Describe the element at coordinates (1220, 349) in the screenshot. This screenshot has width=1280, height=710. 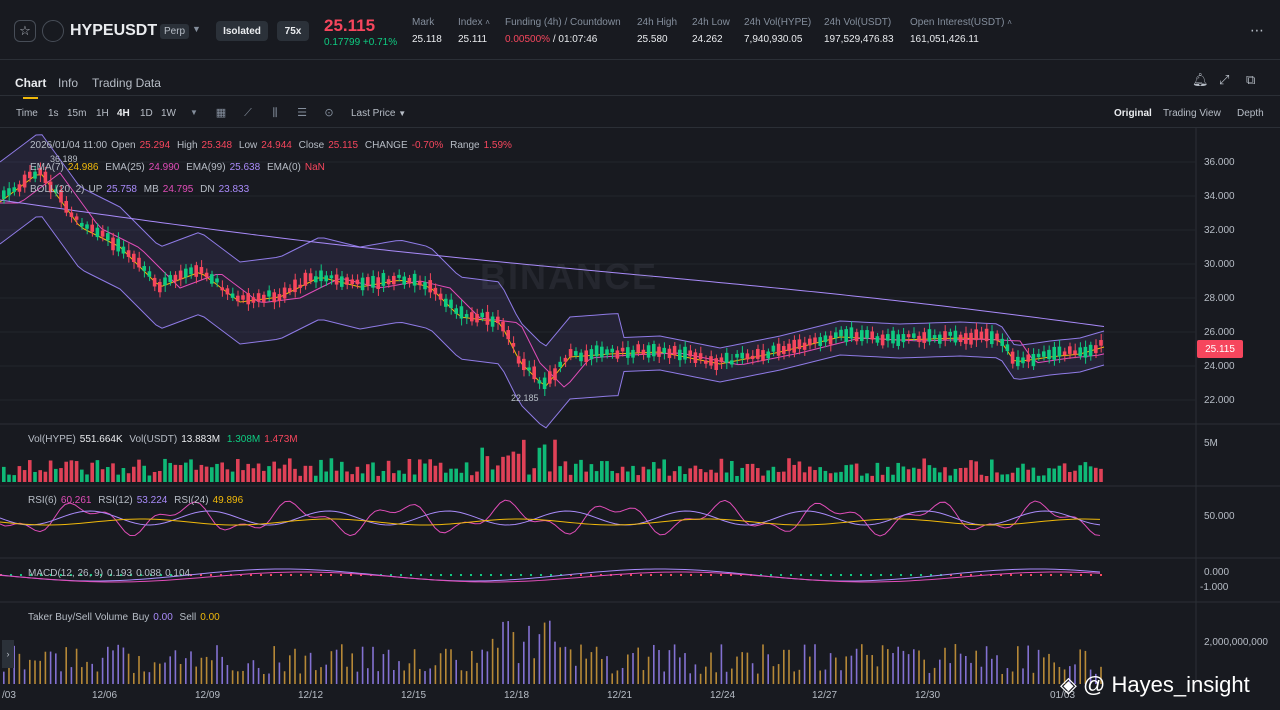
I see `current-price-tag: 25.115` at that location.